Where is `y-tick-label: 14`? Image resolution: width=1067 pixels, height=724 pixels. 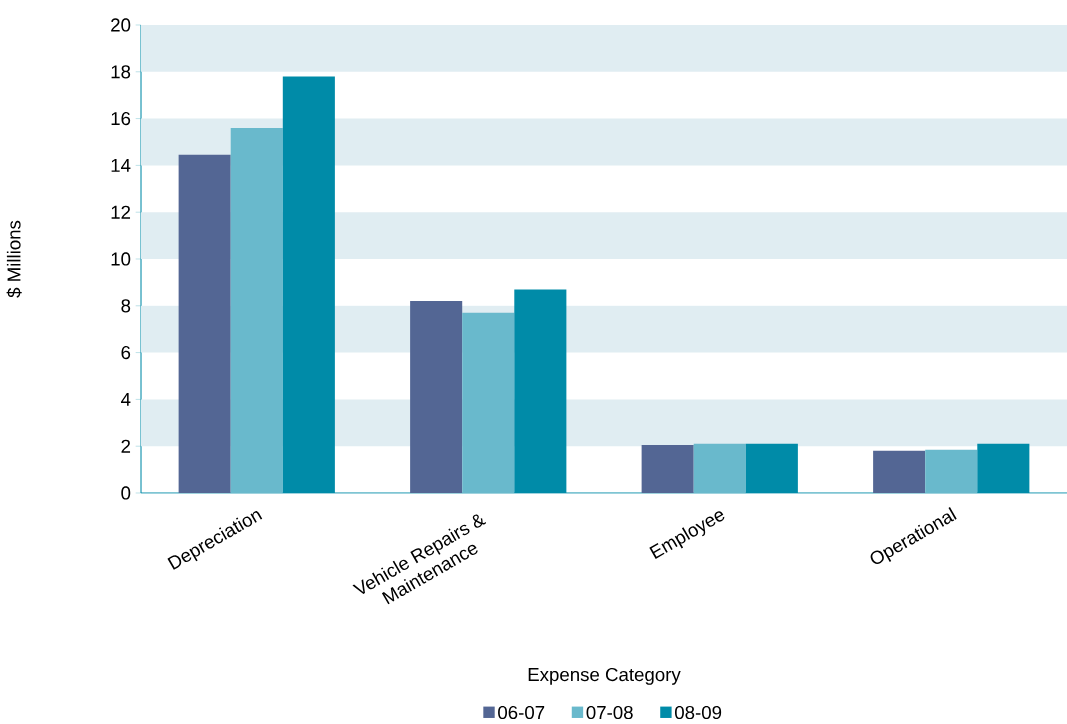
y-tick-label: 14 is located at coordinates (121, 165).